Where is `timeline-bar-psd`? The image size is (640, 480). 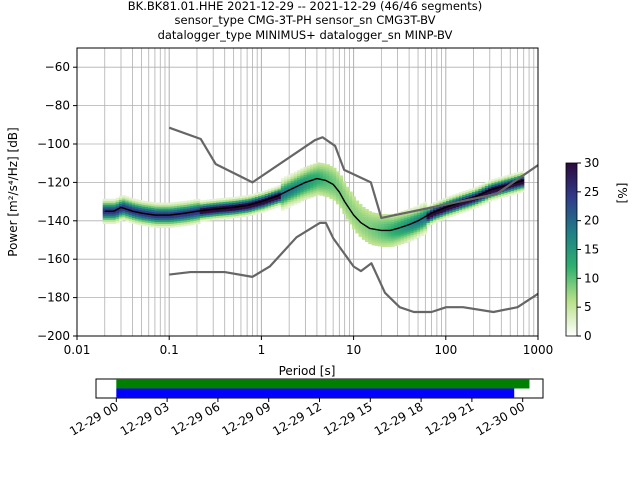 timeline-bar-psd is located at coordinates (315, 393).